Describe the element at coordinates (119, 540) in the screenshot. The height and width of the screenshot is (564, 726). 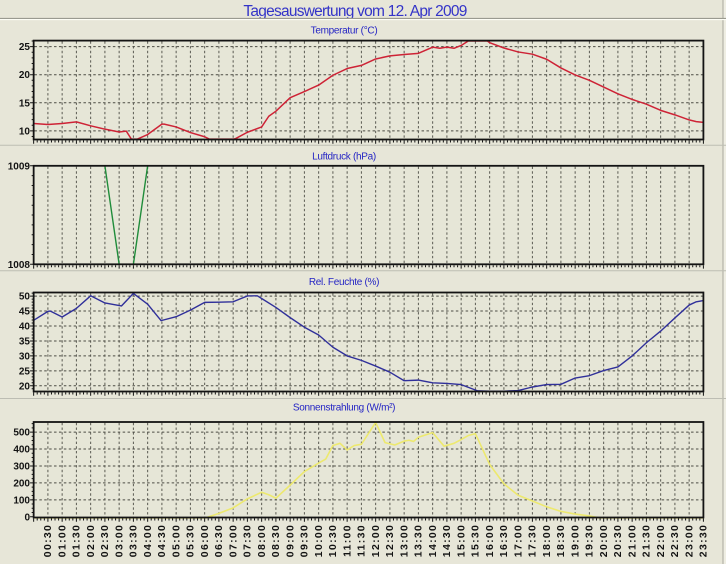
I see `svg-text: 03:00` at that location.